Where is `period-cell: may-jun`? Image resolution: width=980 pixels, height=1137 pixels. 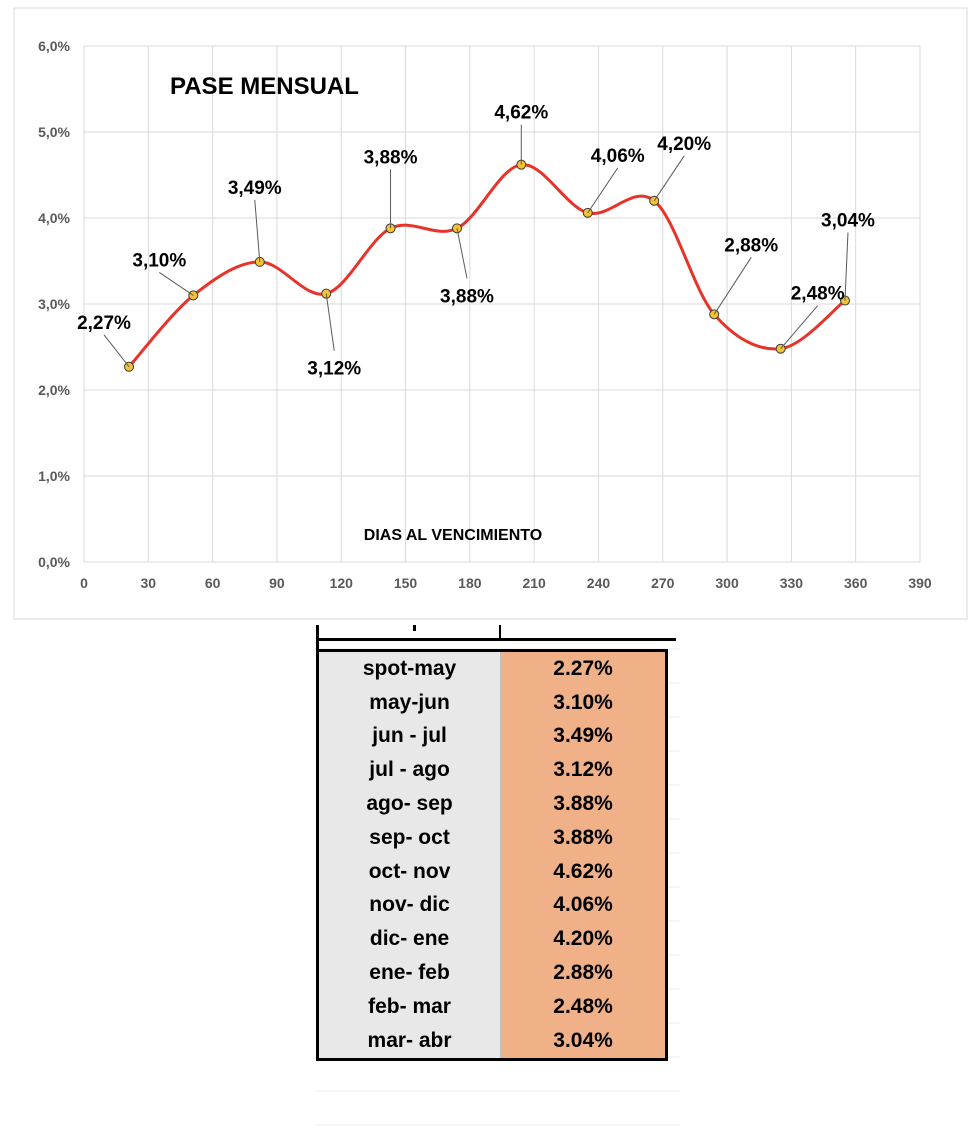
period-cell: may-jun is located at coordinates (409, 702).